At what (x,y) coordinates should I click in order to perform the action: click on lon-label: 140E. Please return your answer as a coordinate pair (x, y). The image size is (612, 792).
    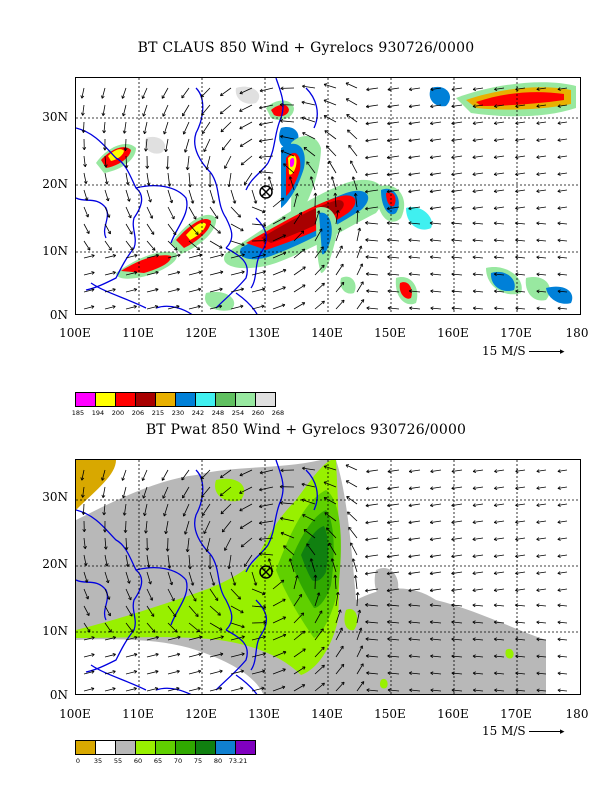
    Looking at the image, I should click on (327, 333).